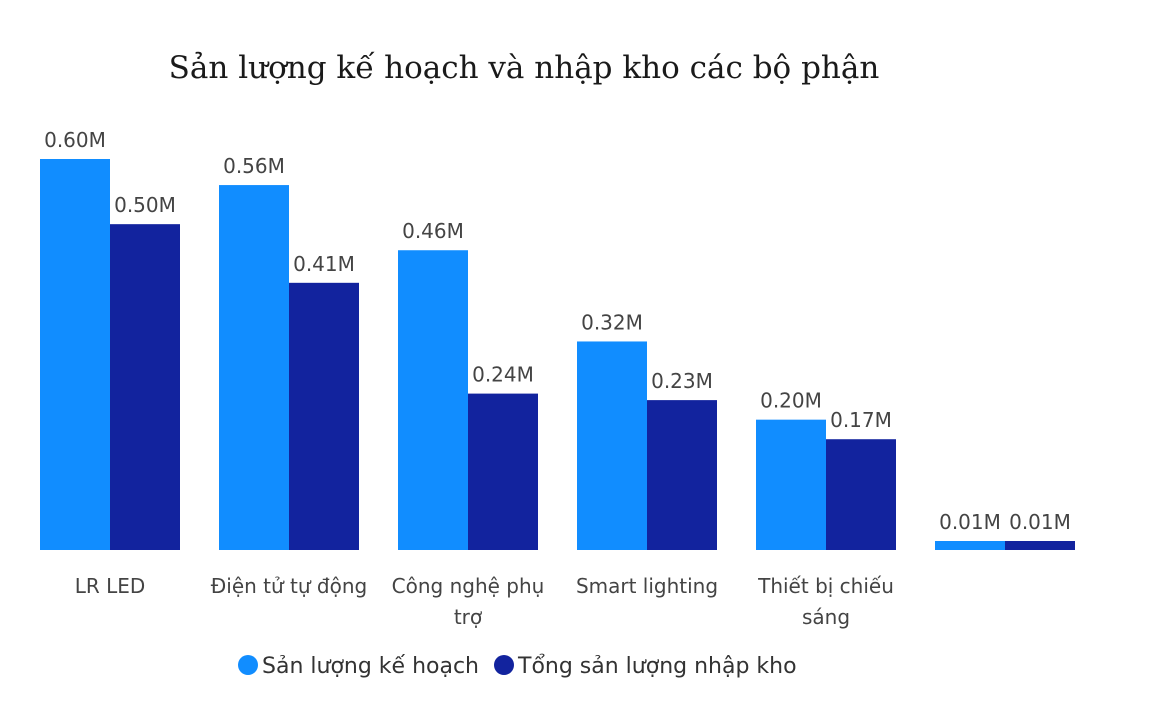 The height and width of the screenshot is (722, 1162). What do you see at coordinates (826, 617) in the screenshot?
I see `x-tick-label: sáng` at bounding box center [826, 617].